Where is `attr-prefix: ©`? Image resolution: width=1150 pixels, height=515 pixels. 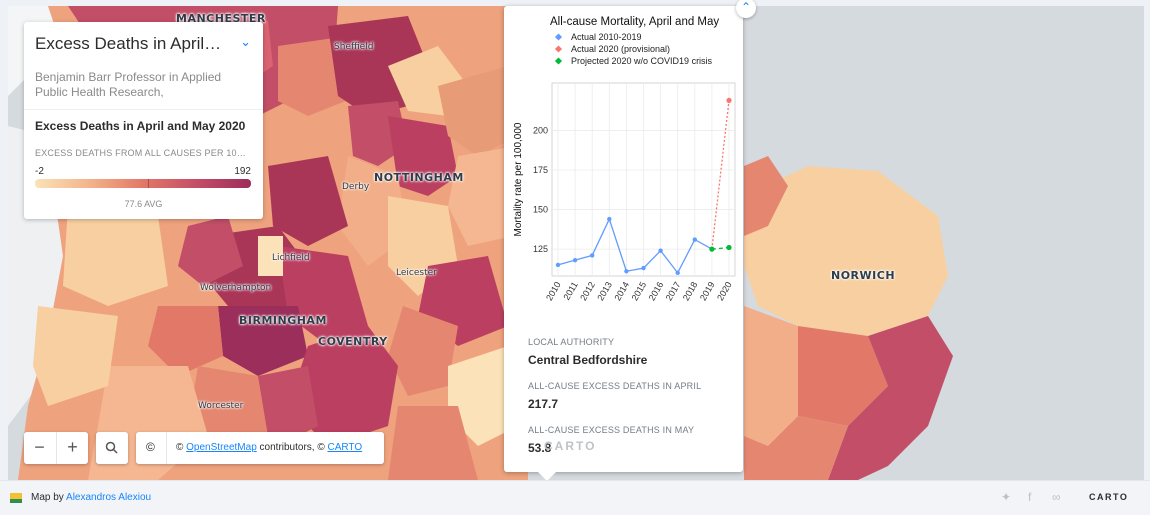 attr-prefix: © is located at coordinates (181, 447).